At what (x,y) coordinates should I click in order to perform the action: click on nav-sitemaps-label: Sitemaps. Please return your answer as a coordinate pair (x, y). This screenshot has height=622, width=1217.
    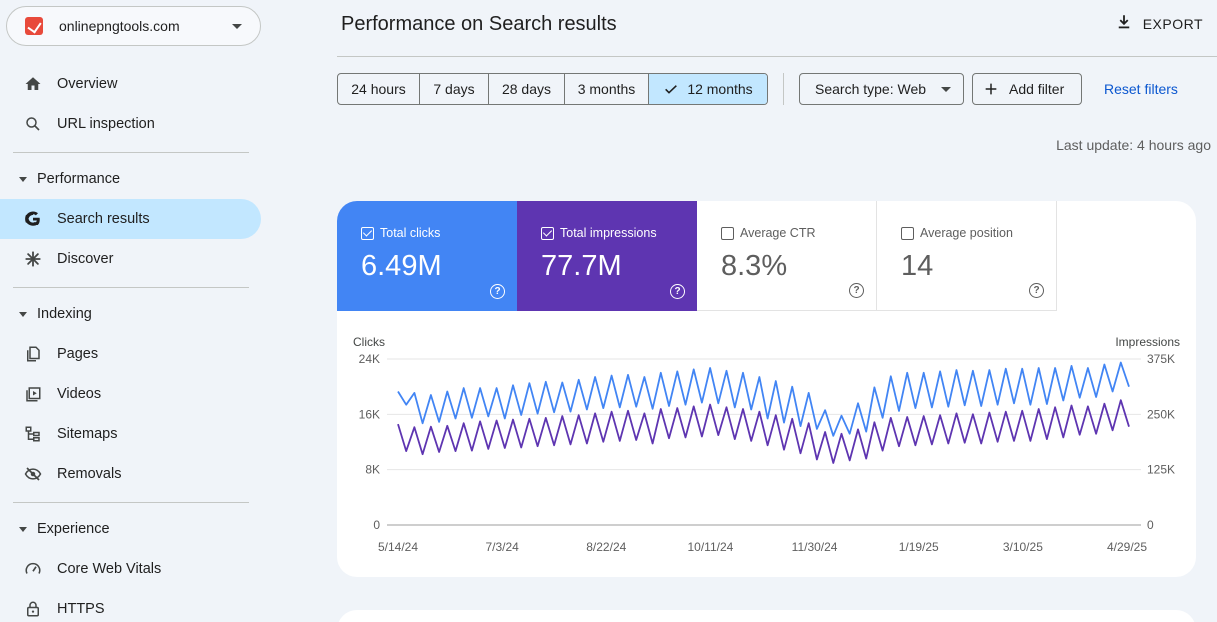
    Looking at the image, I should click on (87, 434).